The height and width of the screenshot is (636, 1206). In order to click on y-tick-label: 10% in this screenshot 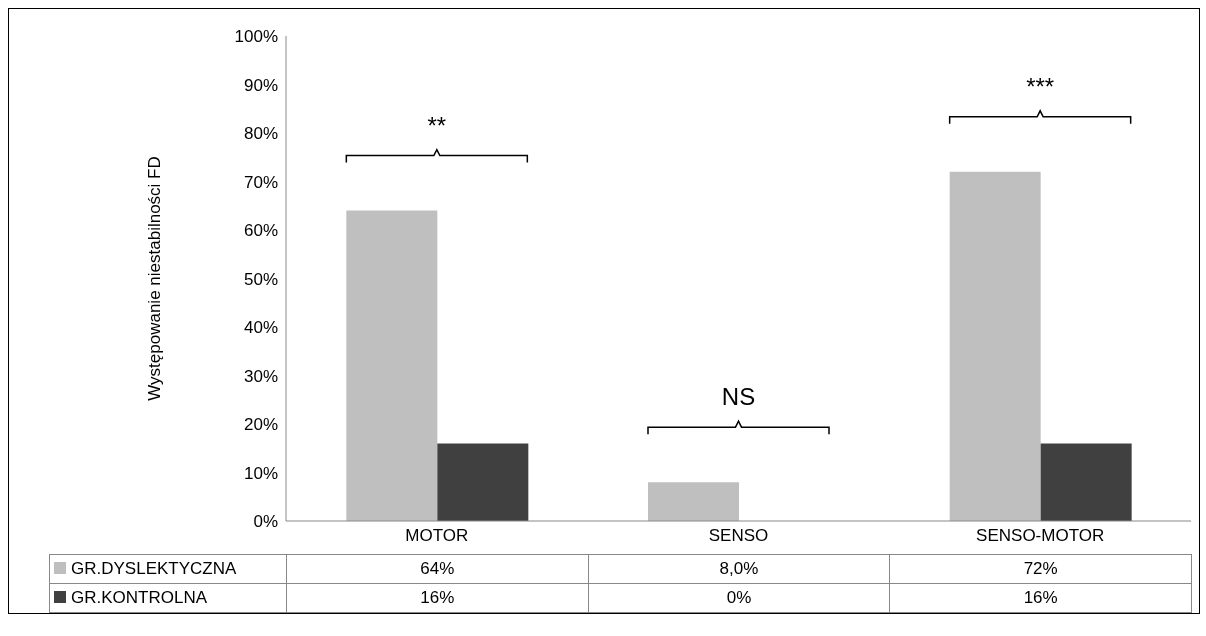, I will do `click(260, 473)`.